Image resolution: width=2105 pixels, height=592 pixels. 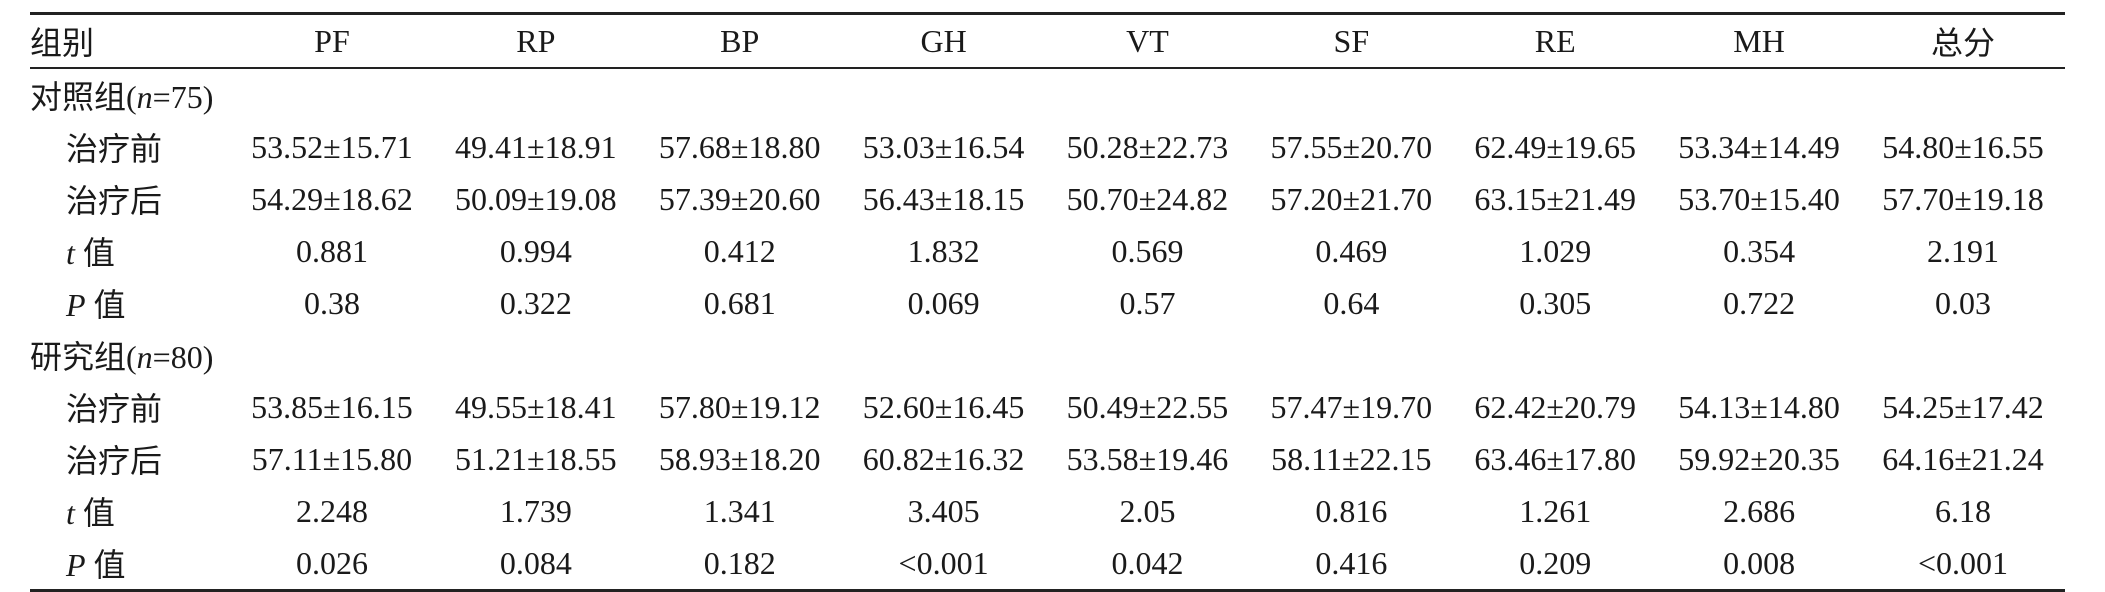 What do you see at coordinates (332, 146) in the screenshot?
I see `table-cell: 53.52±15.71` at bounding box center [332, 146].